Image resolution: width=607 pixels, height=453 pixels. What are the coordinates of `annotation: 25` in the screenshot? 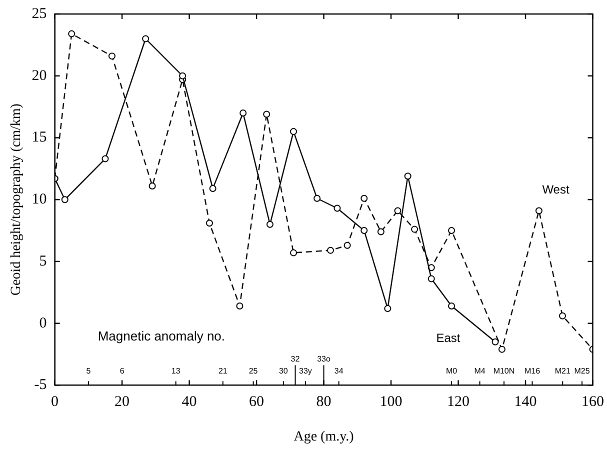 It's located at (253, 371).